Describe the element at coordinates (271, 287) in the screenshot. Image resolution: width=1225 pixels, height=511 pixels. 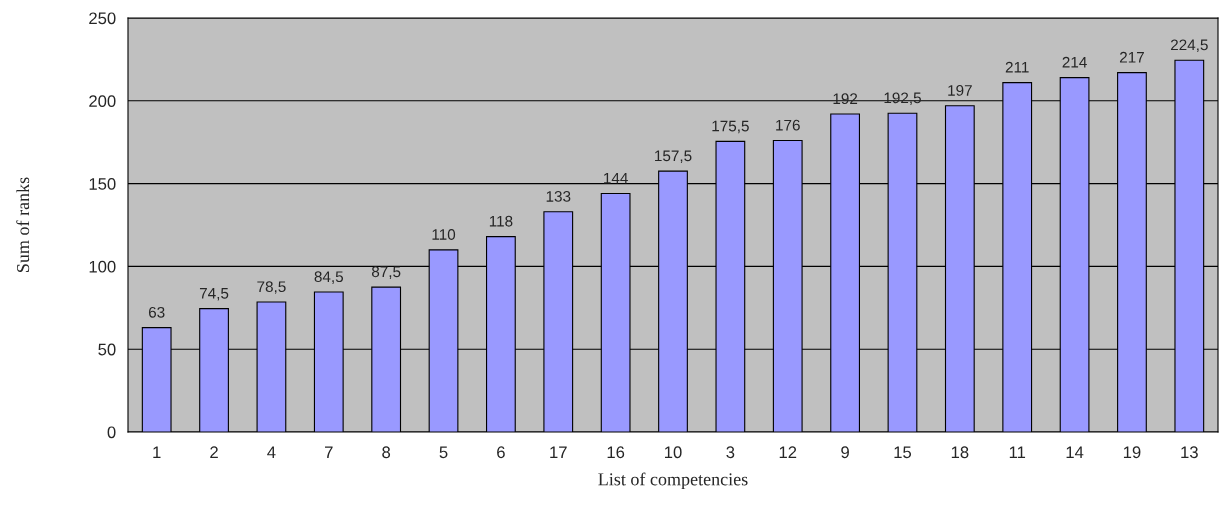
I see `data-label: 78,5` at that location.